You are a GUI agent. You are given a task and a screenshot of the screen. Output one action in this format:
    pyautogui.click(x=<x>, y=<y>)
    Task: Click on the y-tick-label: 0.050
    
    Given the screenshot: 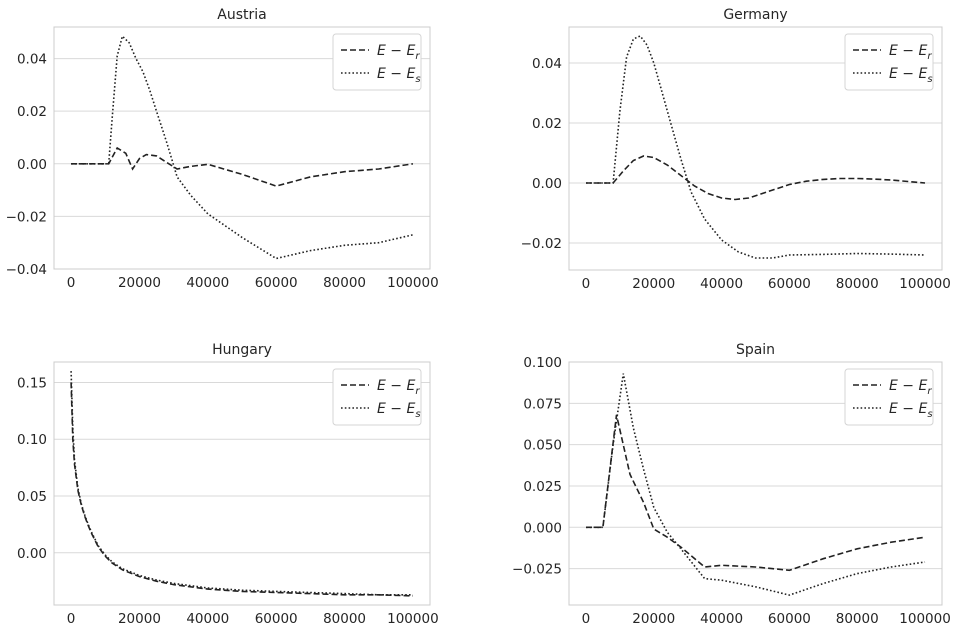 What is the action you would take?
    pyautogui.click(x=542, y=446)
    